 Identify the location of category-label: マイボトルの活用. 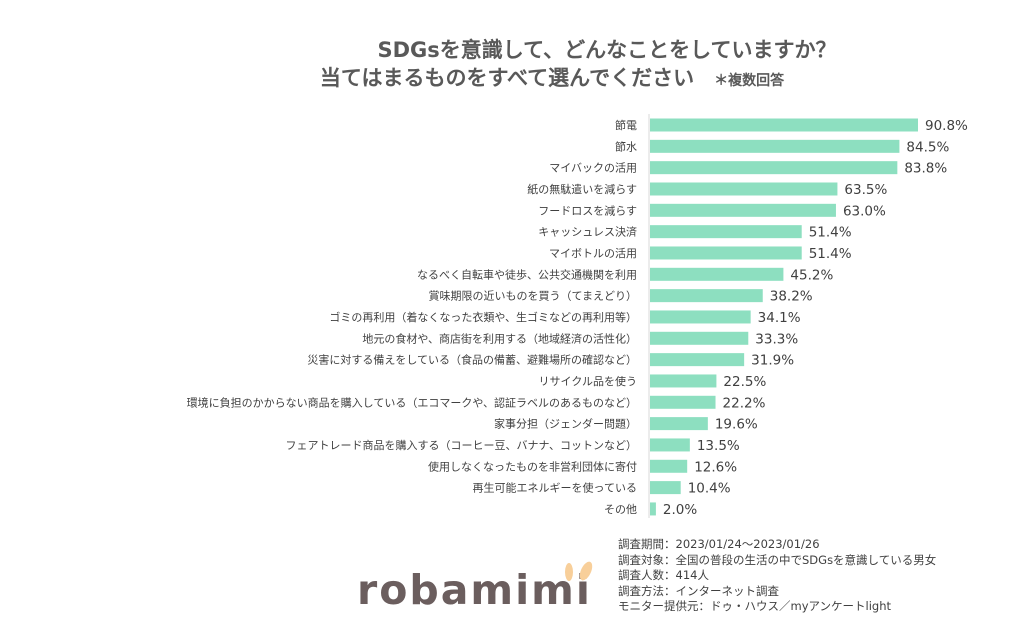
(593, 253).